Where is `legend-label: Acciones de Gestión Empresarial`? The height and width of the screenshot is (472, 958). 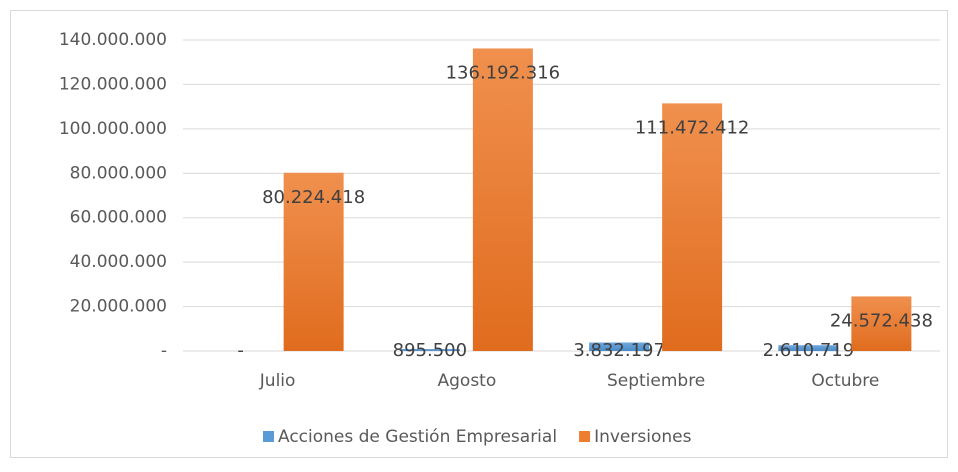 legend-label: Acciones de Gestión Empresarial is located at coordinates (417, 437).